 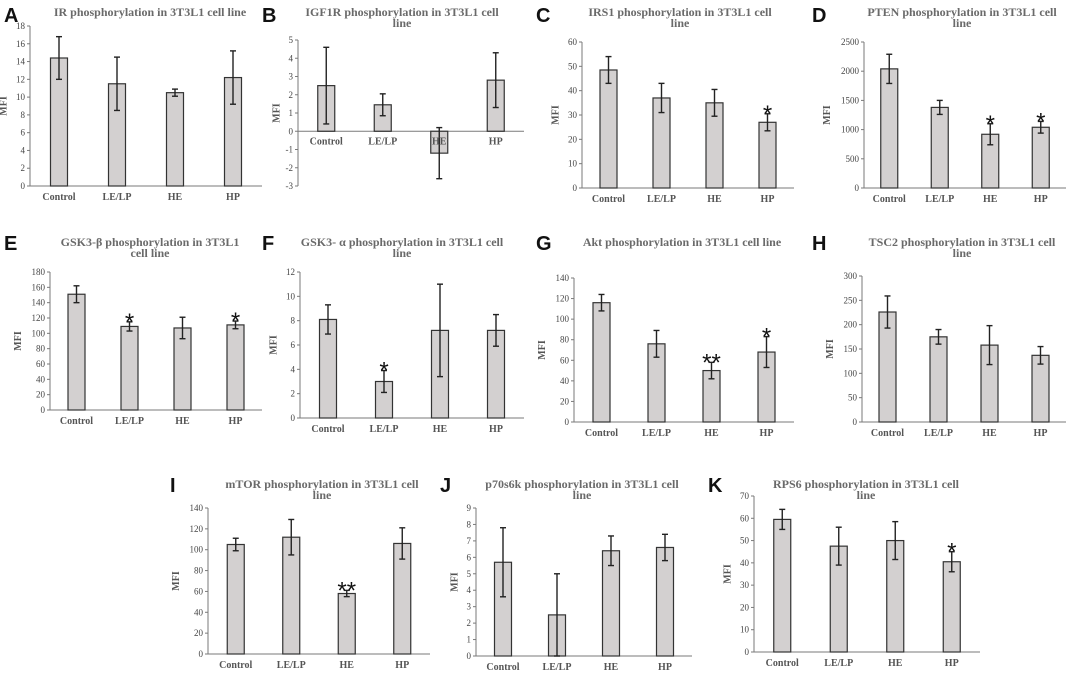 What do you see at coordinates (962, 12) in the screenshot?
I see `panel-title: PTEN phosphorylation in 3T3L1 cell` at bounding box center [962, 12].